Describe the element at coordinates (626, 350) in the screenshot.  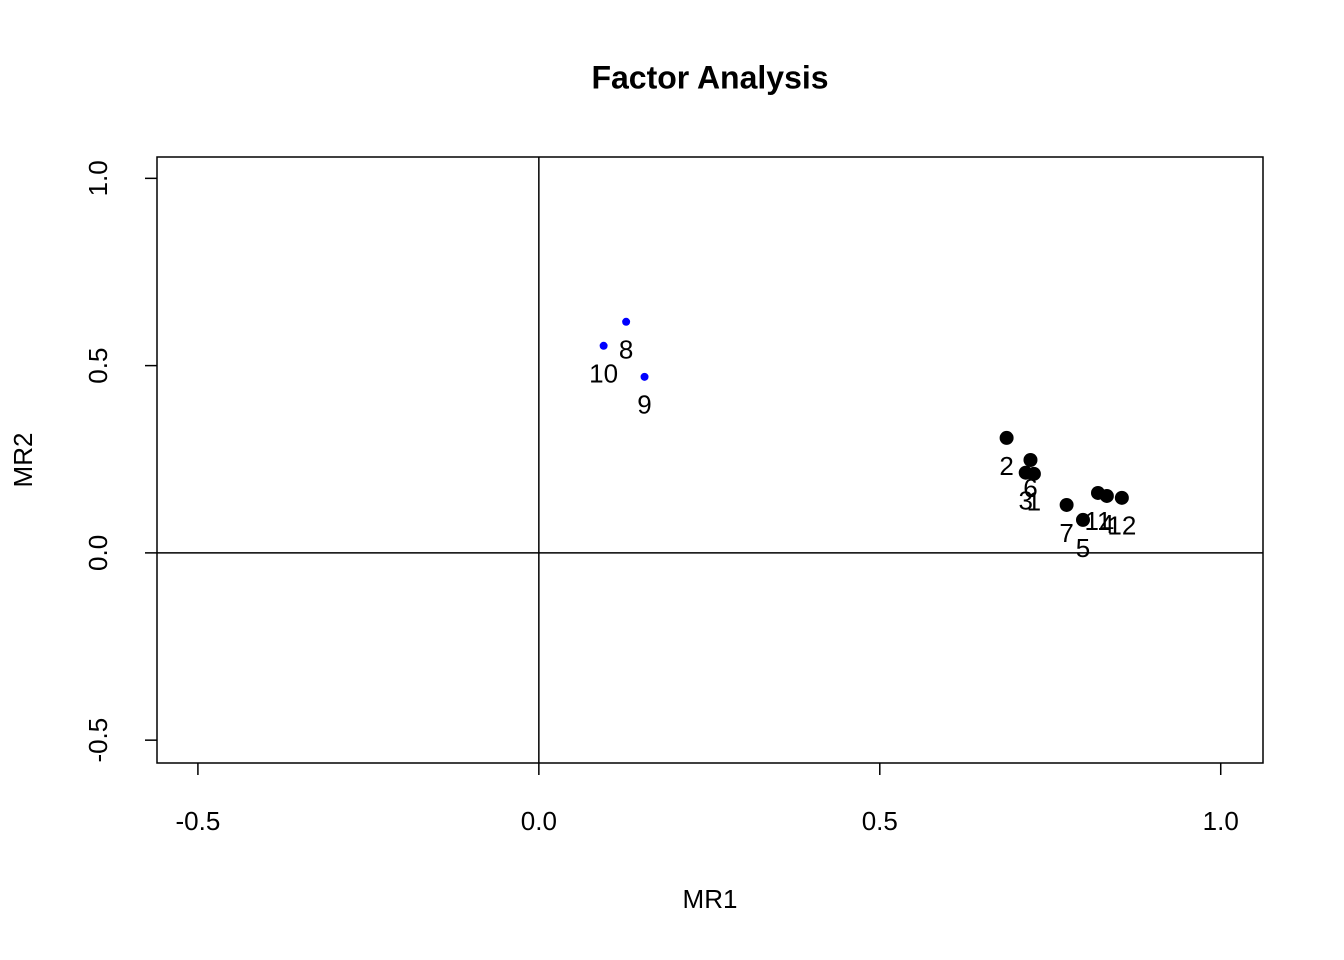
I see `point-label: 8` at that location.